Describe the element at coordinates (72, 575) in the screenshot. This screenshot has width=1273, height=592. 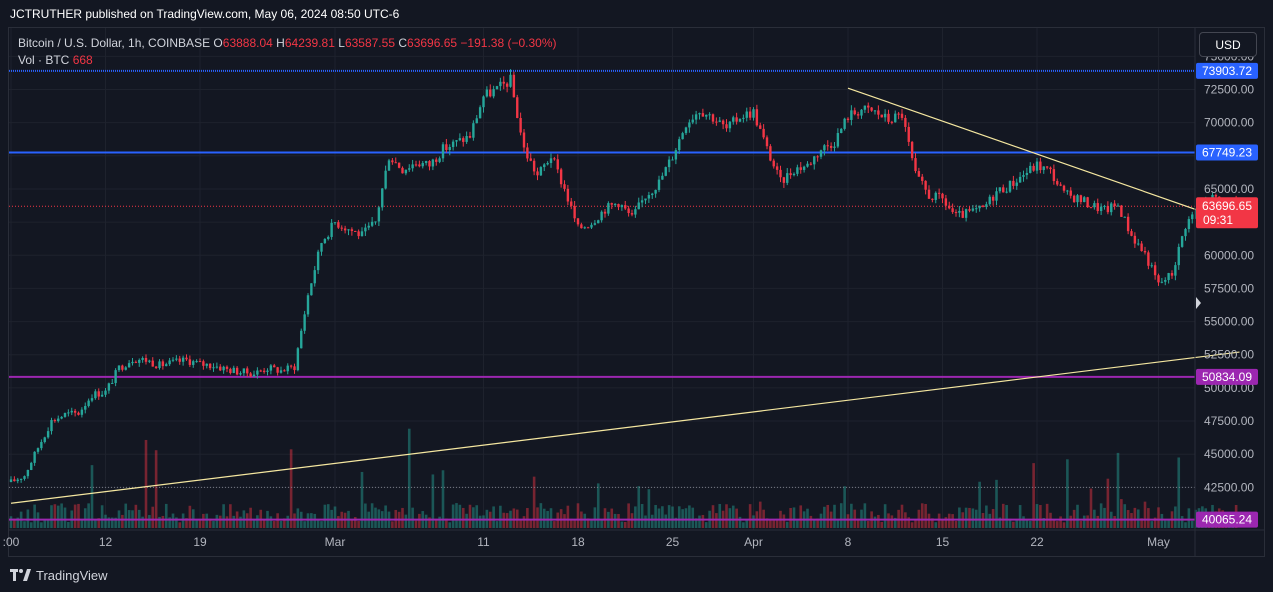
I see `footer-brand-text: TradingView` at that location.